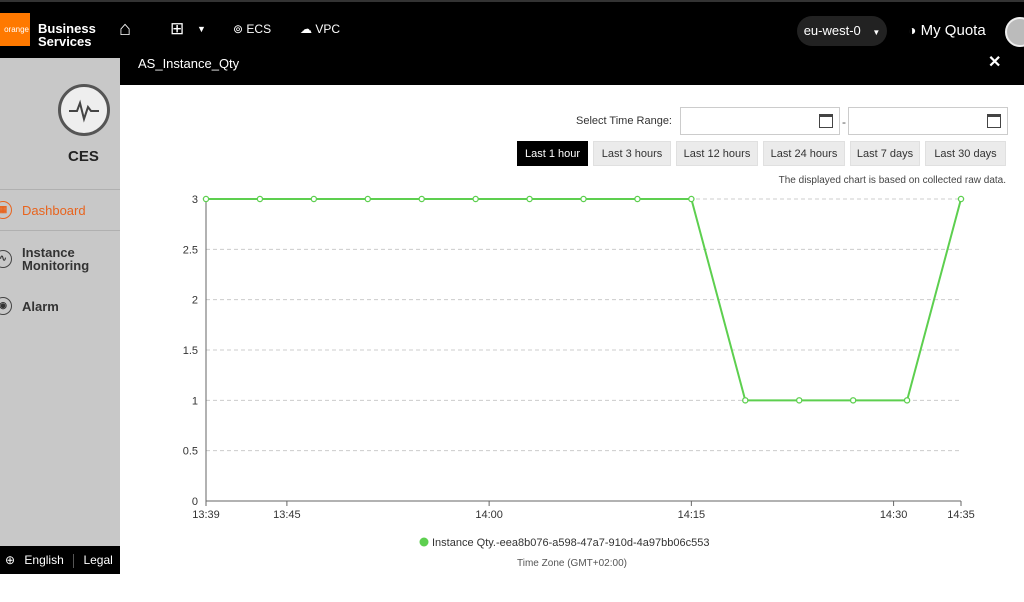  Describe the element at coordinates (84, 110) in the screenshot. I see `ces-logo-icon` at that location.